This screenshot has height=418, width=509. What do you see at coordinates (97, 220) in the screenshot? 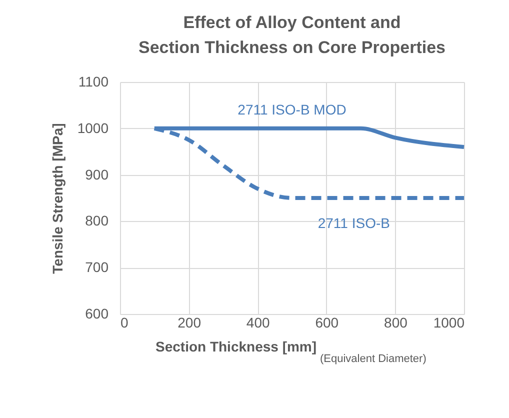
I see `y-tick-label: 800` at bounding box center [97, 220].